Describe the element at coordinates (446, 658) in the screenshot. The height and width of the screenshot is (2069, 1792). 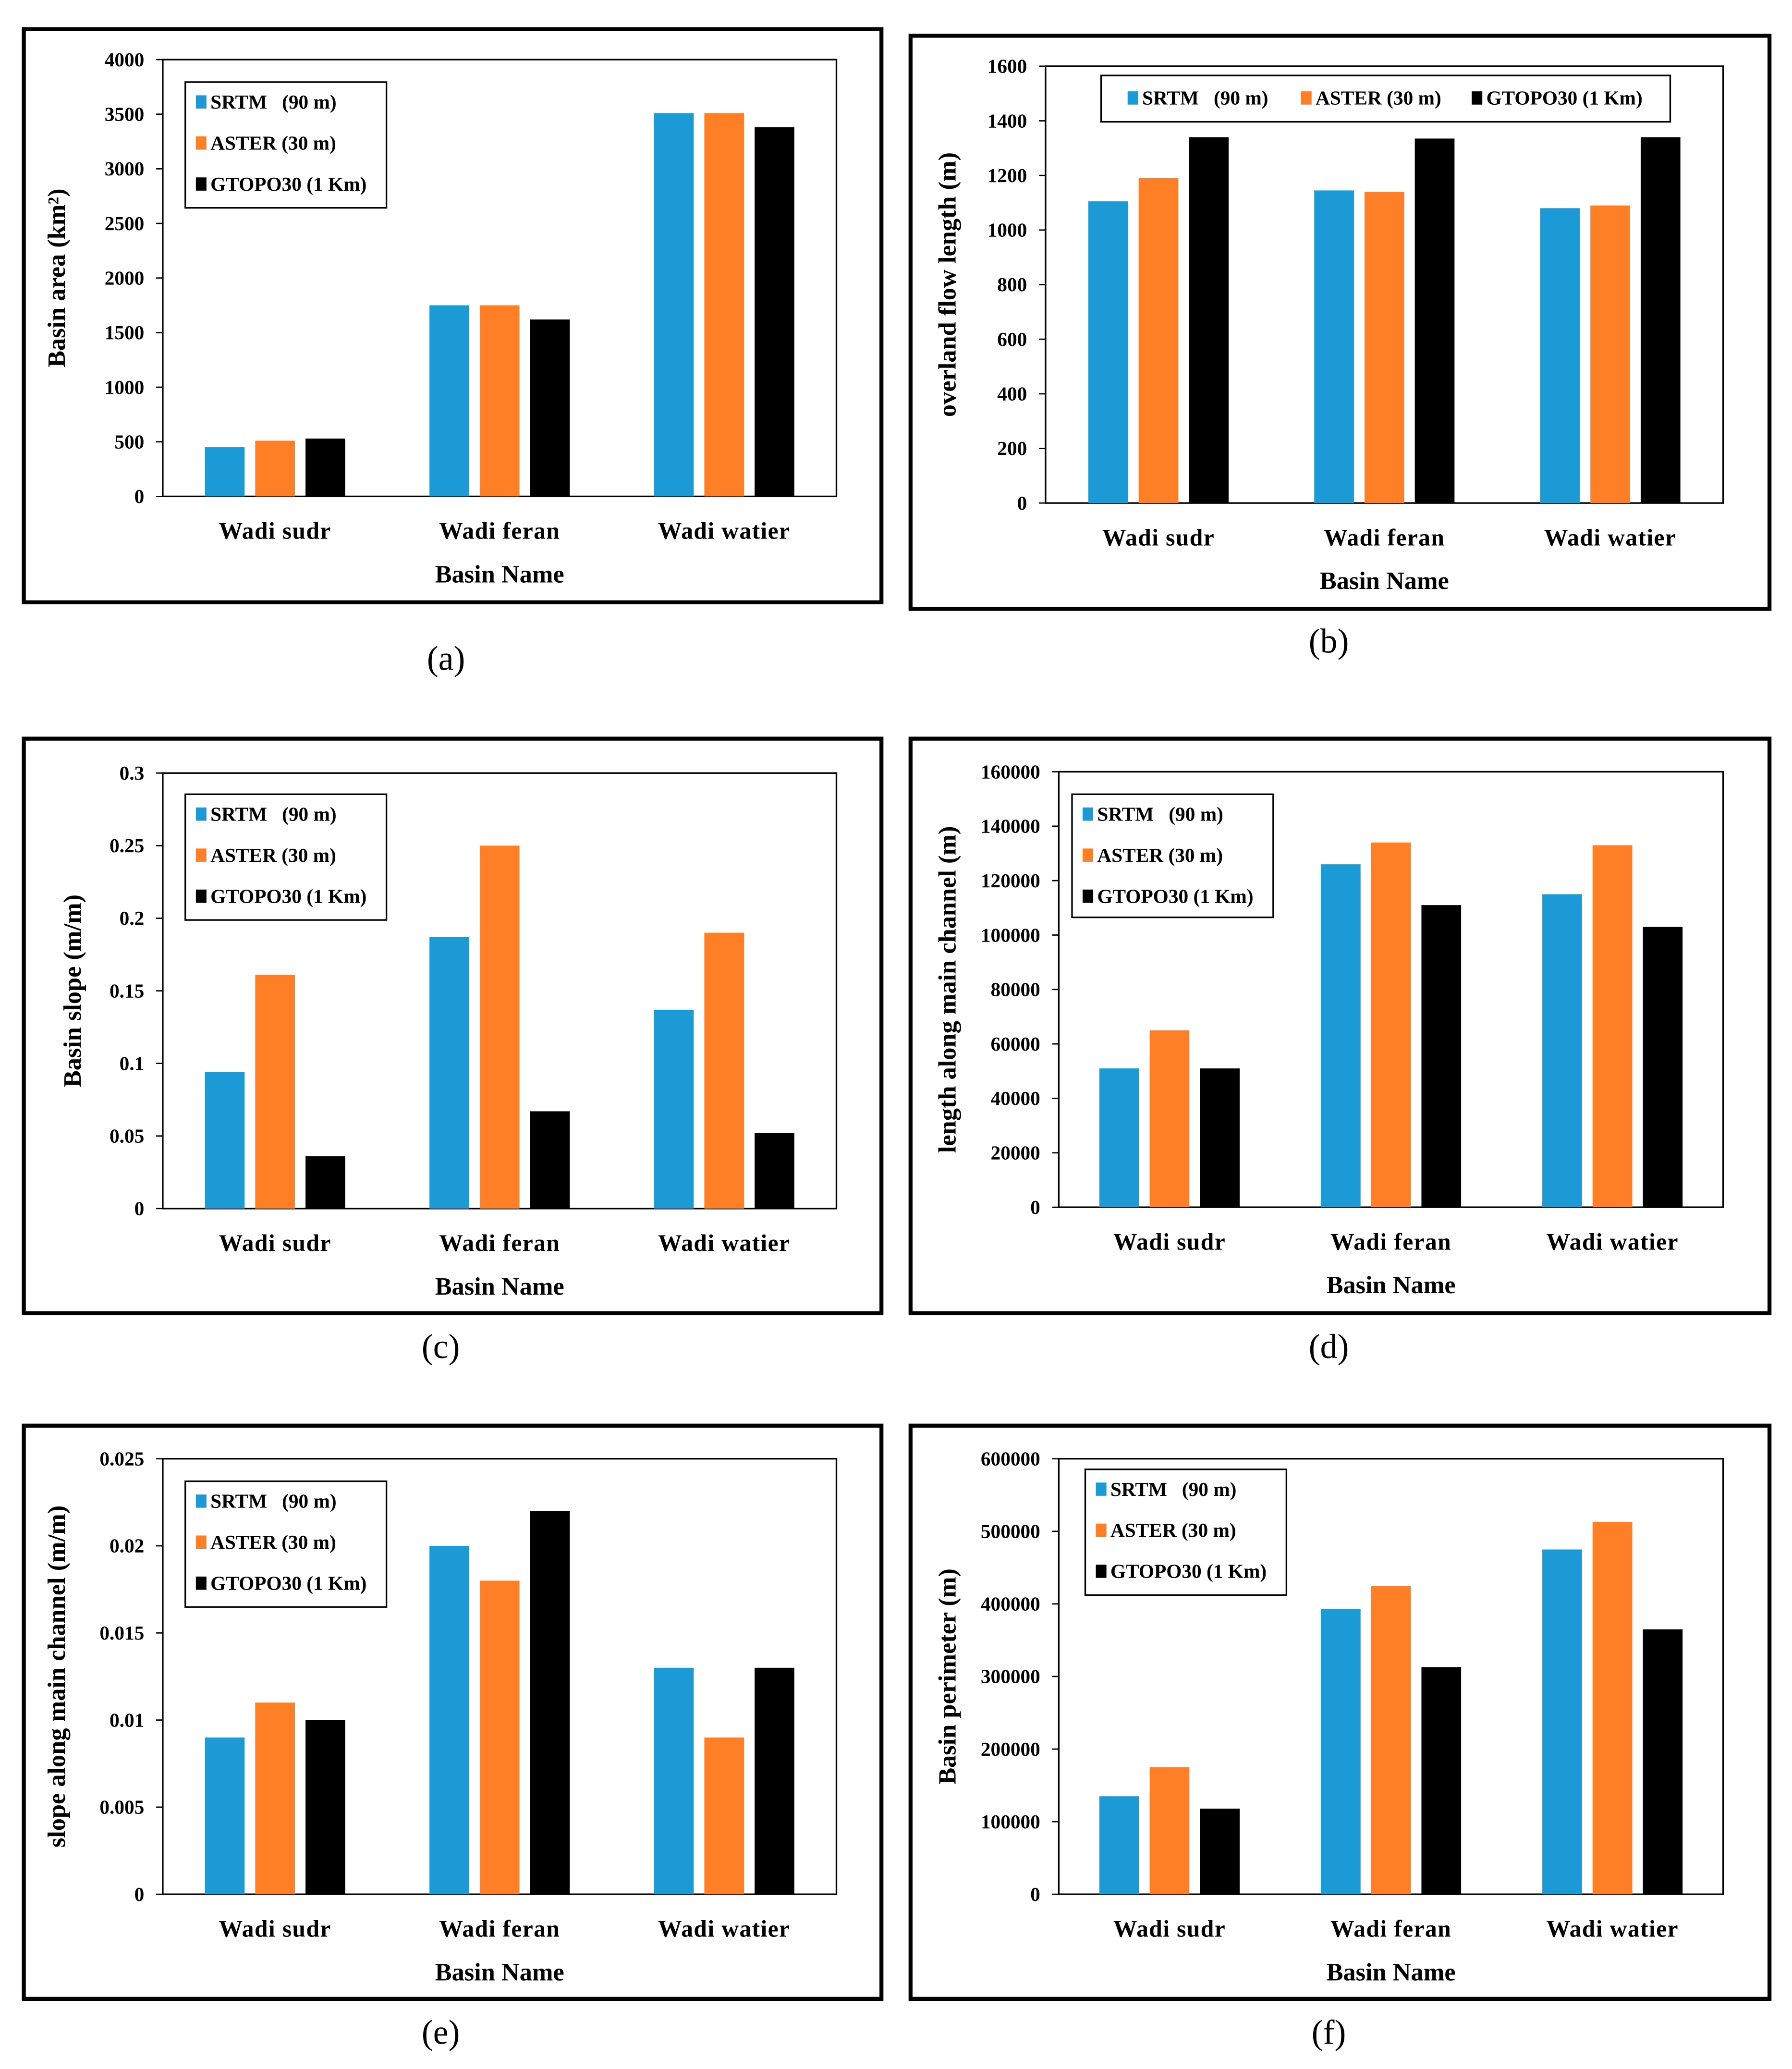
I see `panel-caption: (a)` at that location.